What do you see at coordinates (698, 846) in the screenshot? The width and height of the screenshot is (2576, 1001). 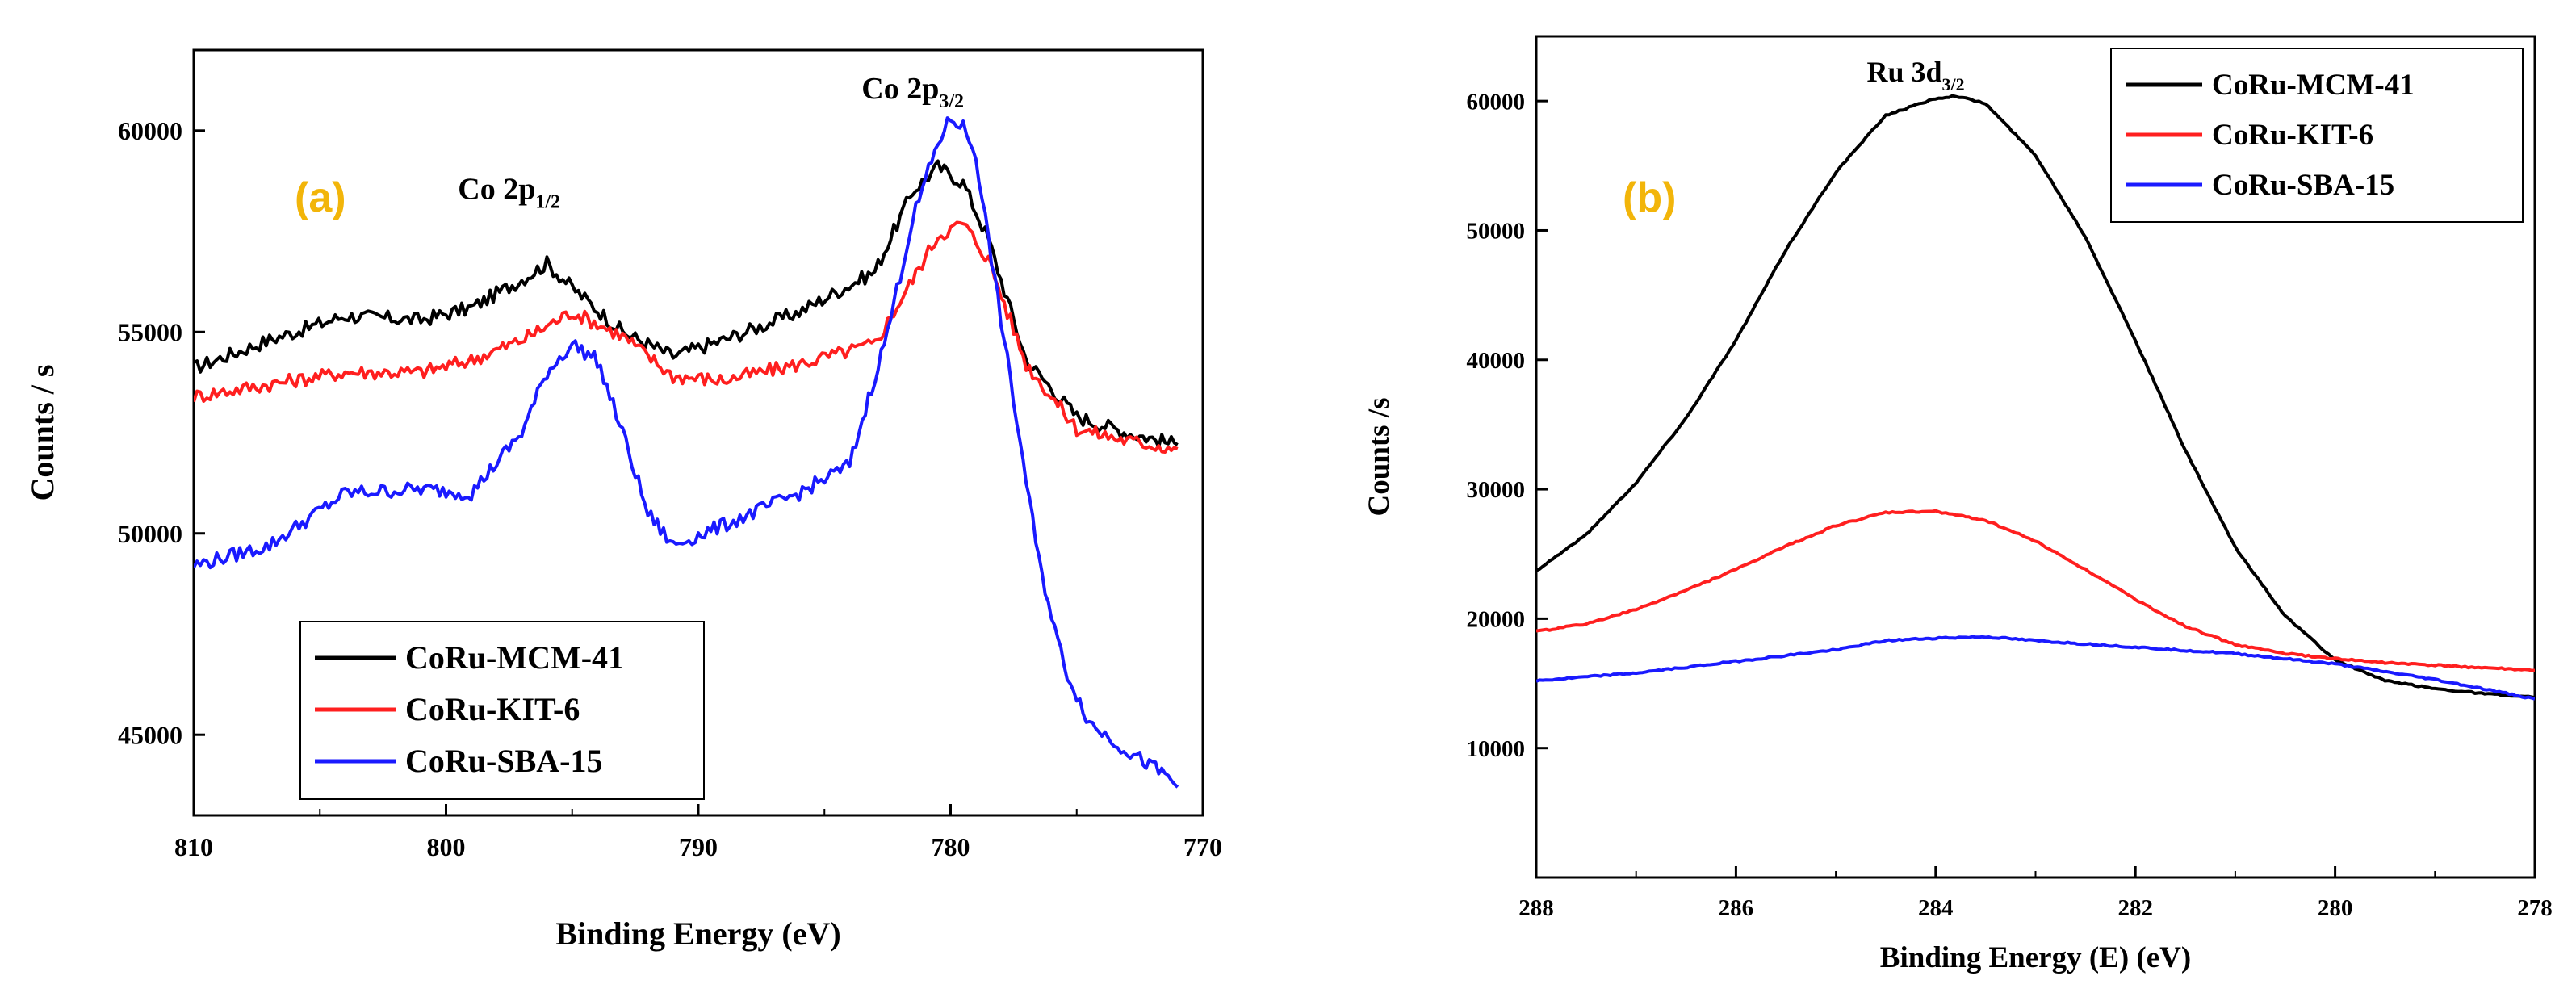 I see `x-tick-label: 790` at bounding box center [698, 846].